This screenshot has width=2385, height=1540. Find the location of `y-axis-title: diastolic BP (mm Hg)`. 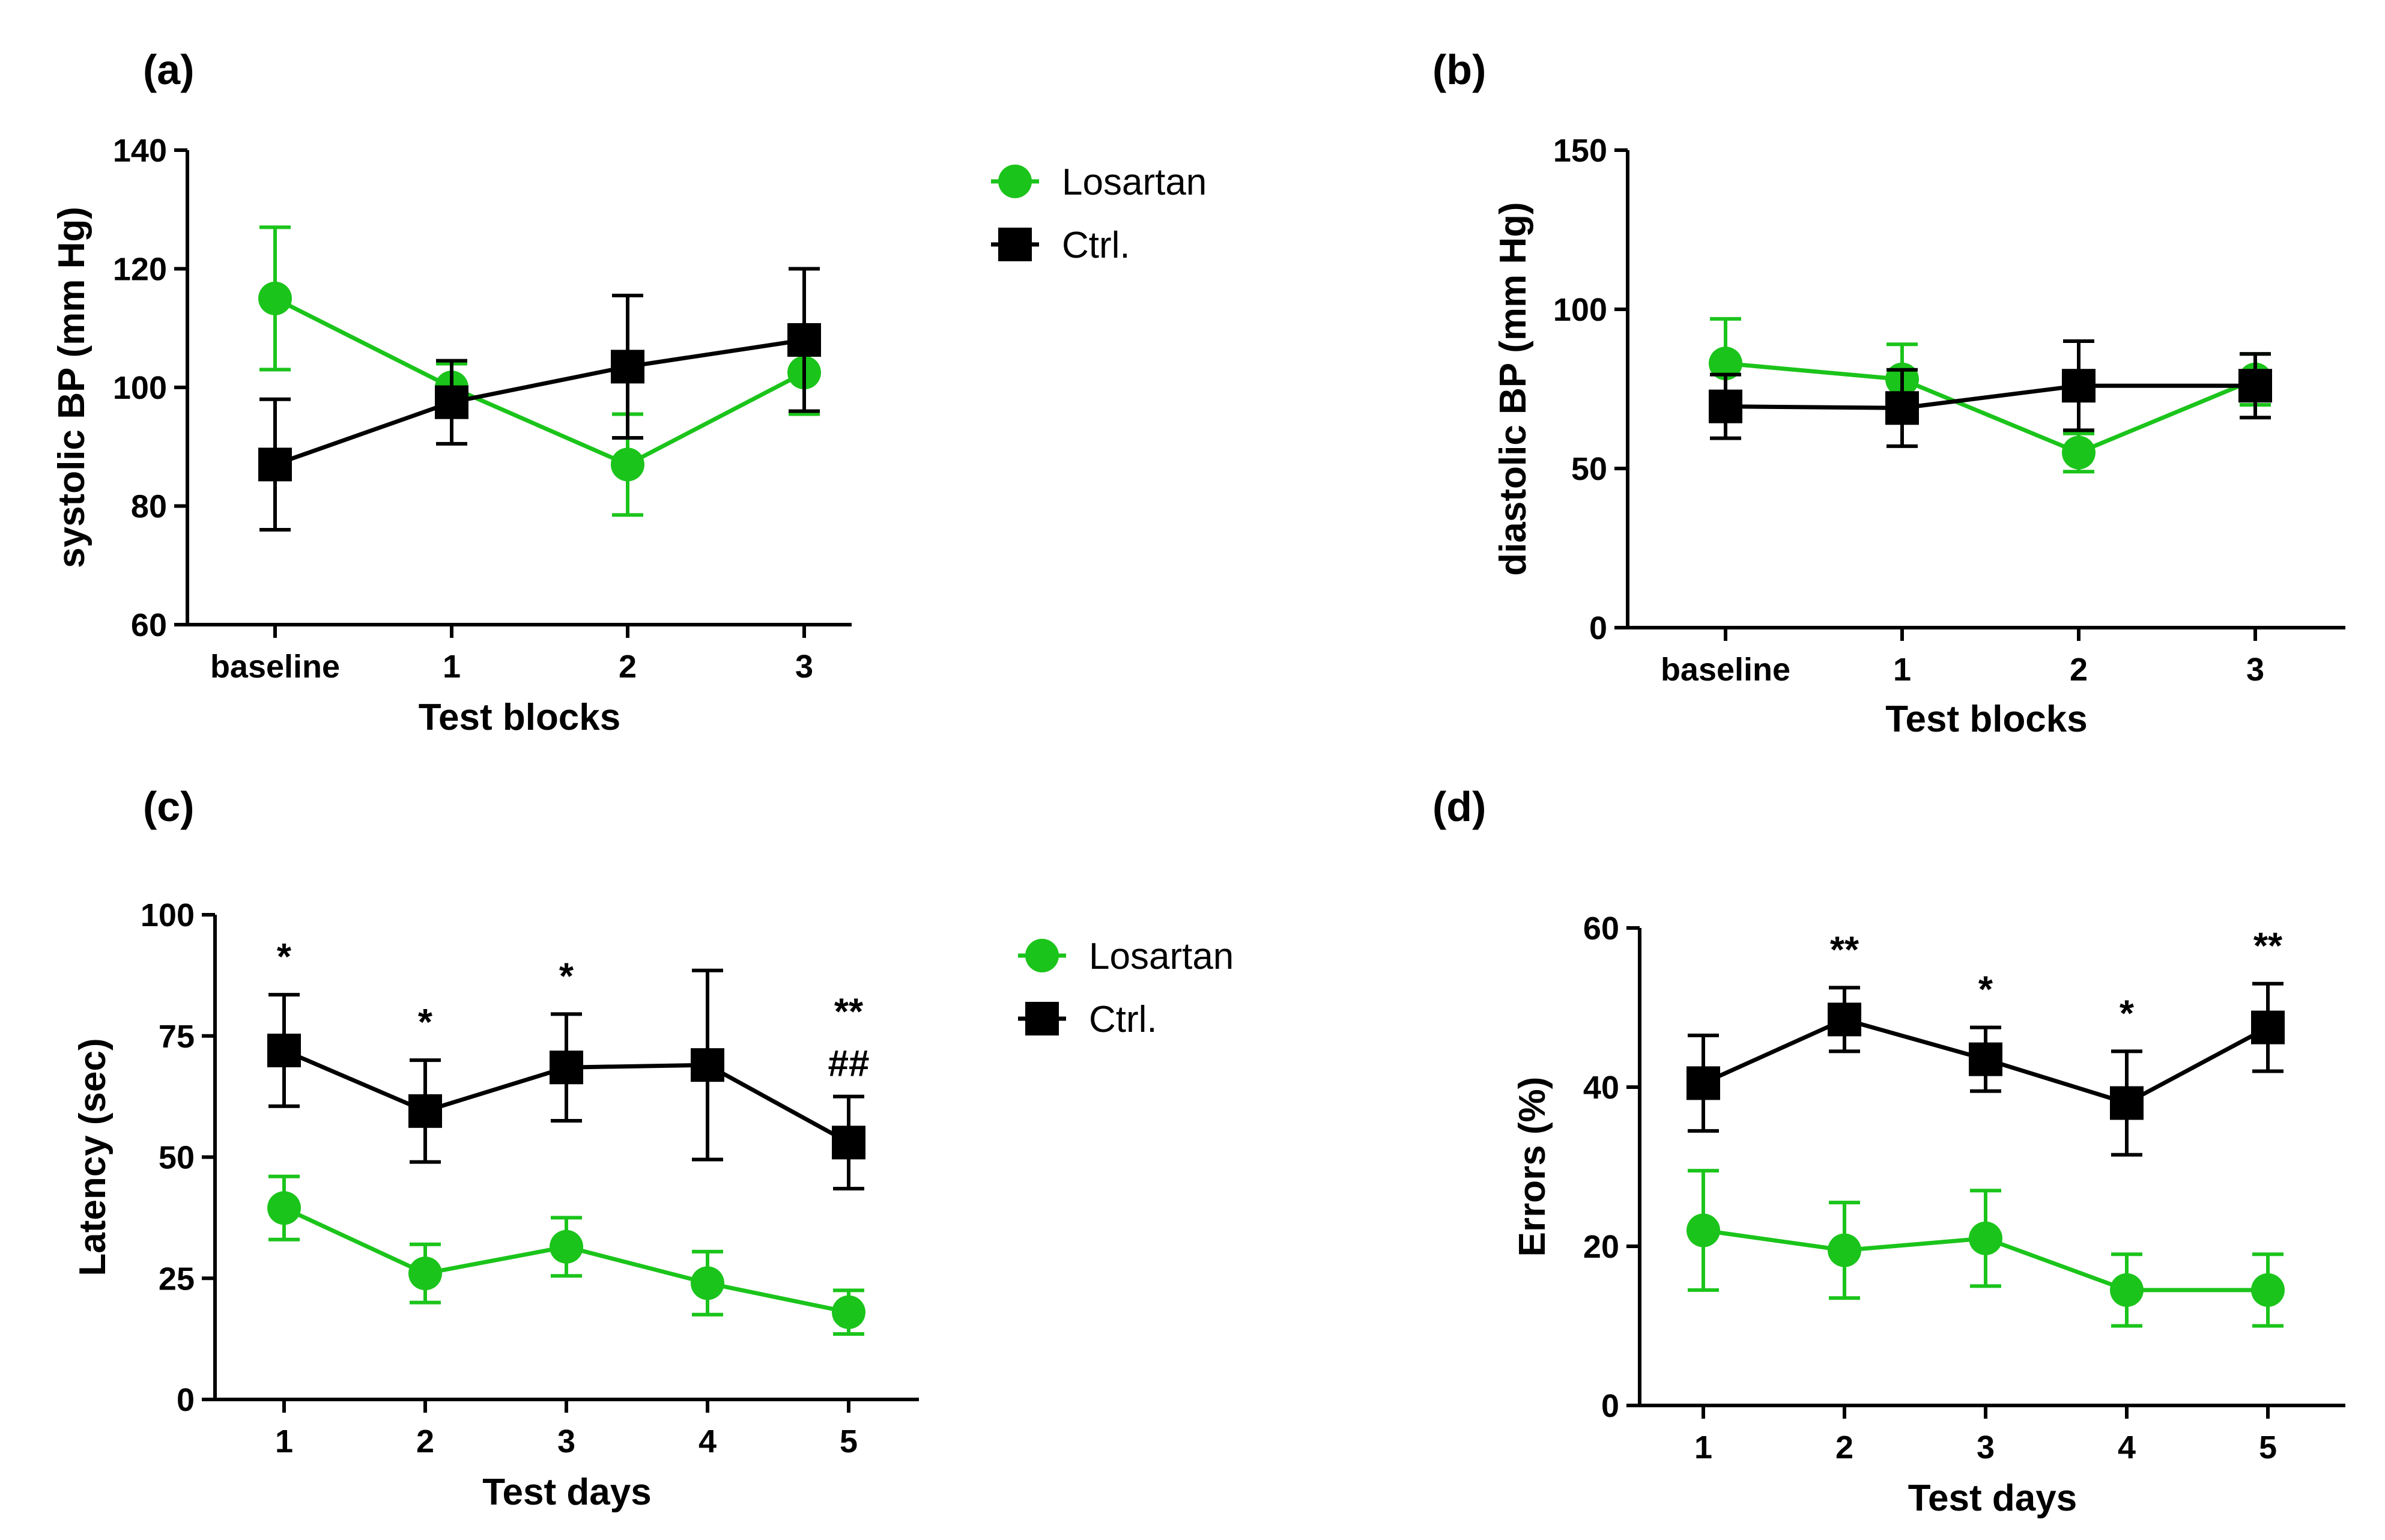

y-axis-title: diastolic BP (mm Hg) is located at coordinates (1513, 388).